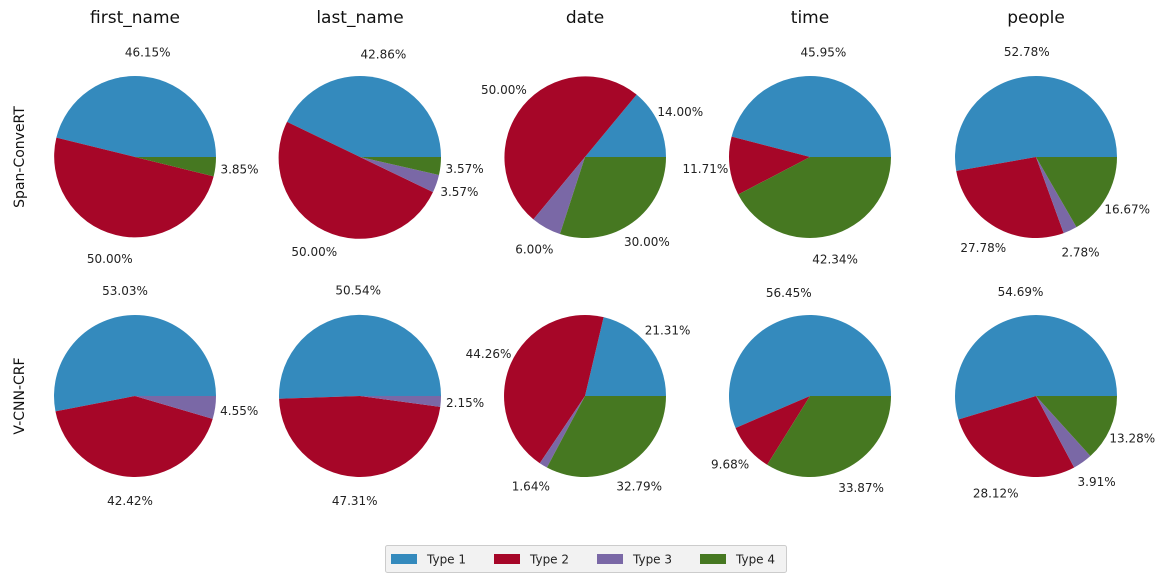 The image size is (1166, 574). What do you see at coordinates (359, 18) in the screenshot?
I see `column-title: last_name` at bounding box center [359, 18].